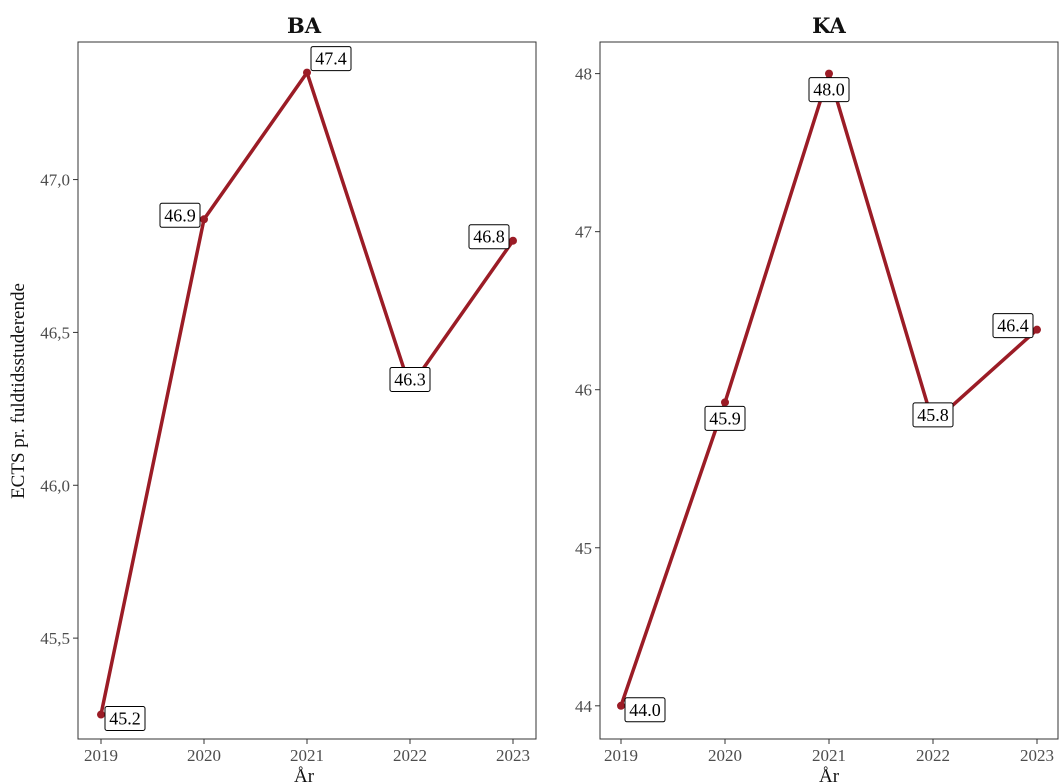 The height and width of the screenshot is (784, 1061). I want to click on y-tick-label: 47, so click(584, 232).